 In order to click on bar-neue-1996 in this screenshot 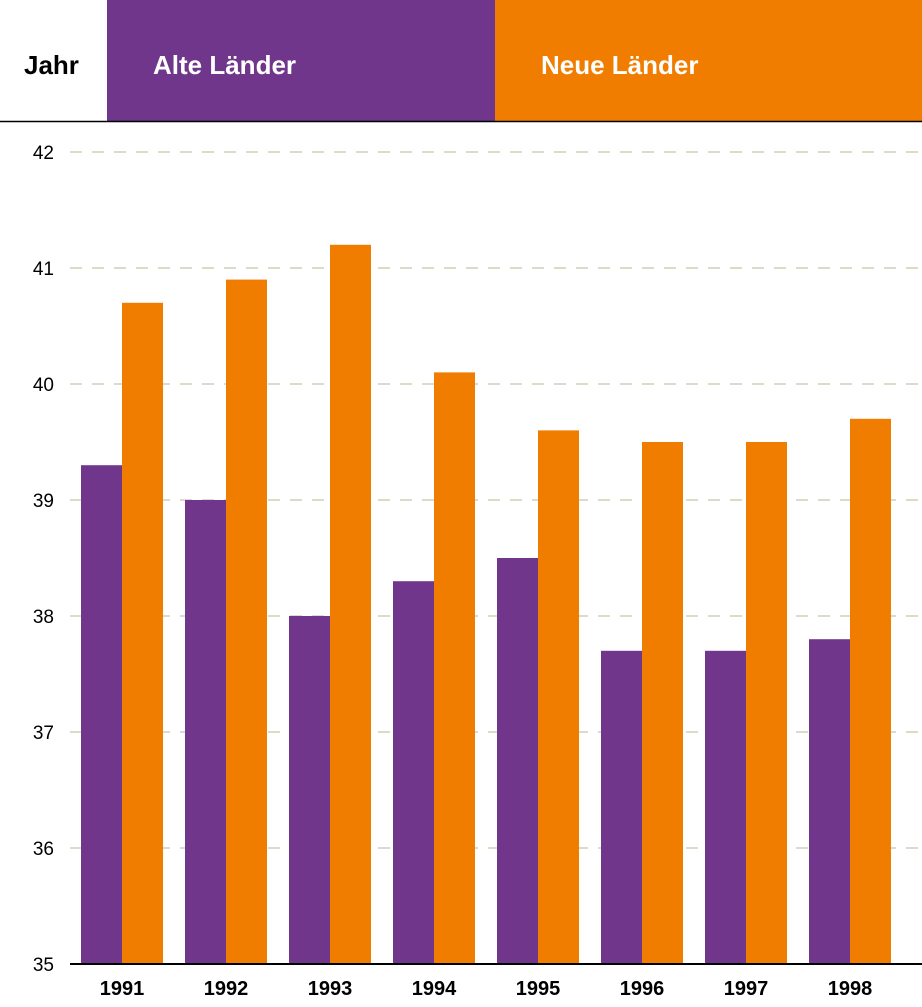, I will do `click(662, 703)`.